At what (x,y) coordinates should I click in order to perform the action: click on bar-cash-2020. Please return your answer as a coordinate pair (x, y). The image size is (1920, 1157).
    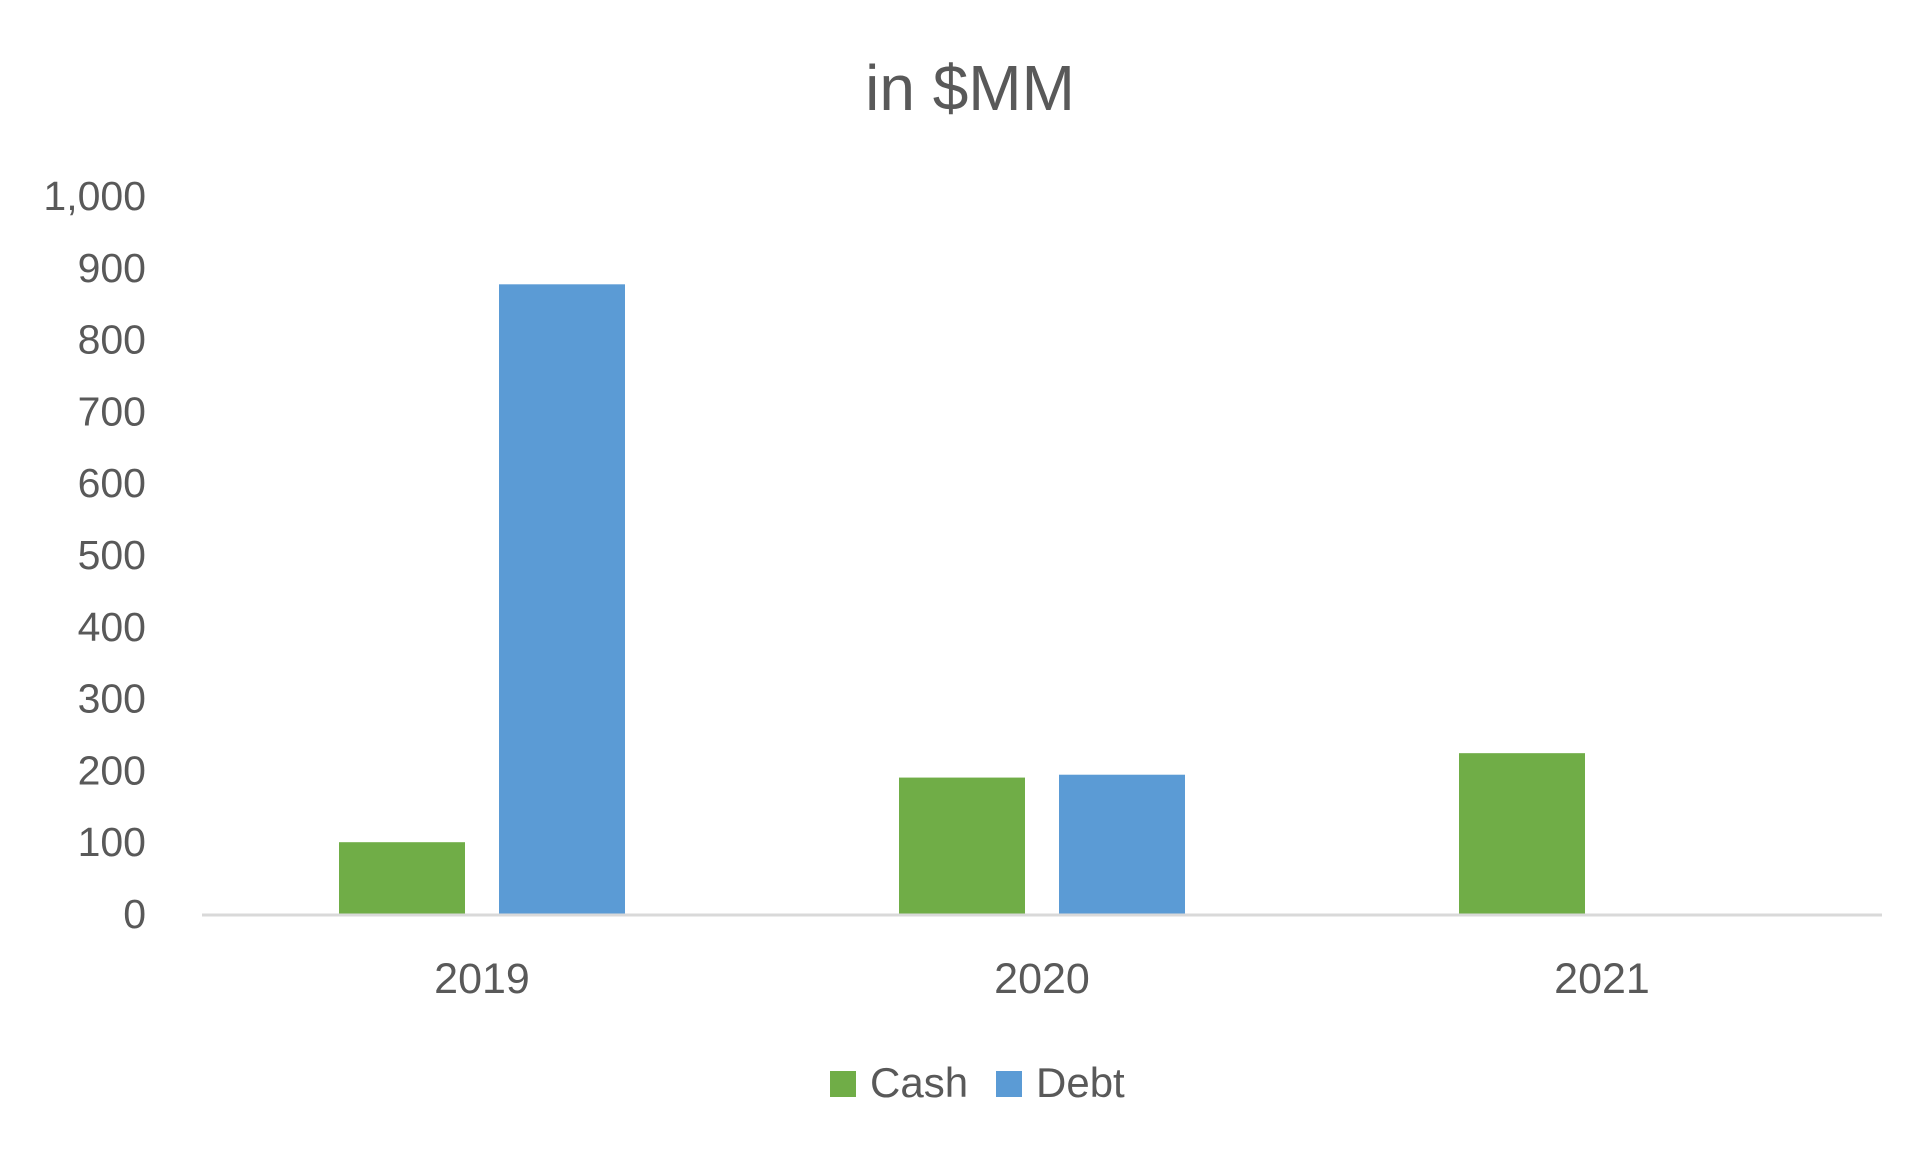
    Looking at the image, I should click on (962, 845).